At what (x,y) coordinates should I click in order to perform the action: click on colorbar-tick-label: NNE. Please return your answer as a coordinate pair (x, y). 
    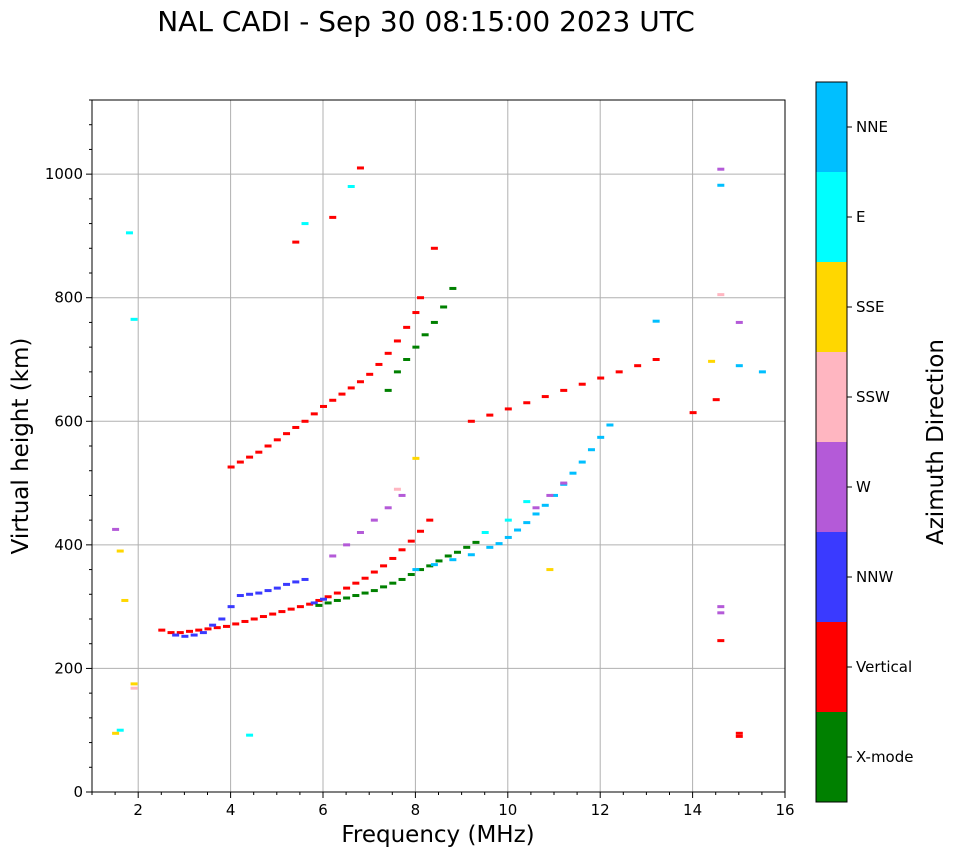
    Looking at the image, I should click on (872, 127).